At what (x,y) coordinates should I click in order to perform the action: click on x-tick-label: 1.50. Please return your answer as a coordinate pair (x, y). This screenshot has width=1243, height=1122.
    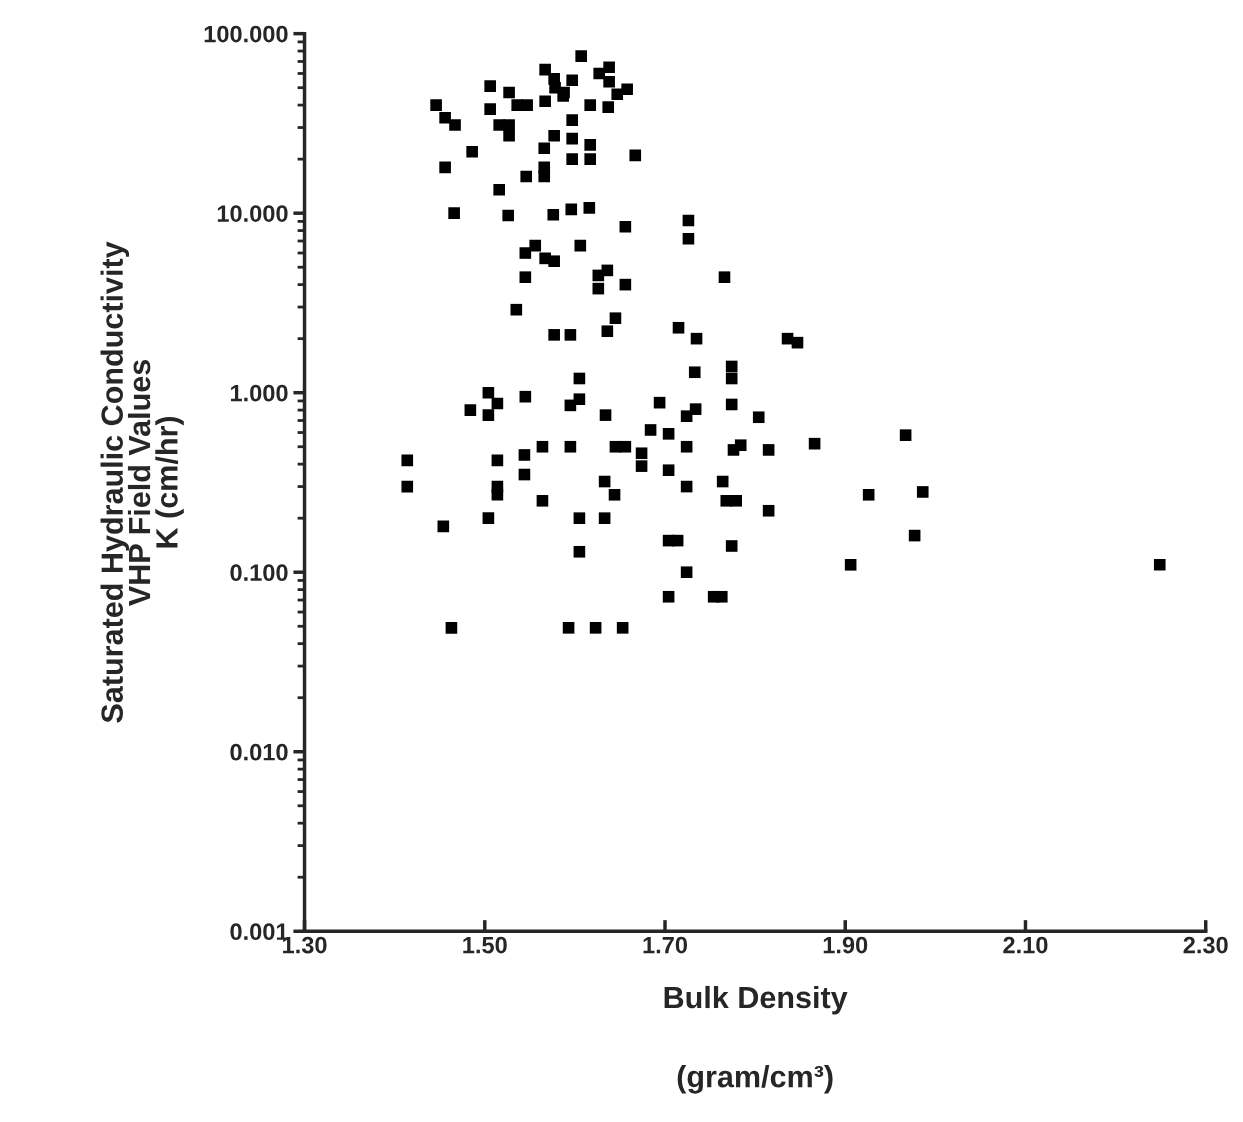
    Looking at the image, I should click on (485, 945).